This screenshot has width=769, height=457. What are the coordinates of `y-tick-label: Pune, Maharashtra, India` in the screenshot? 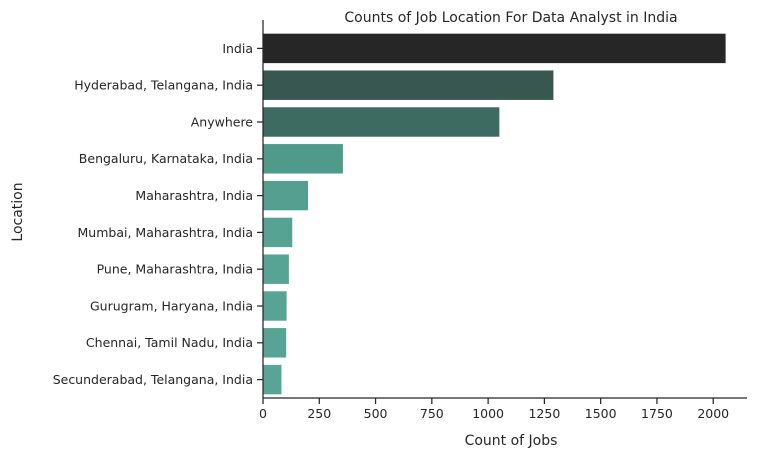 It's located at (175, 269).